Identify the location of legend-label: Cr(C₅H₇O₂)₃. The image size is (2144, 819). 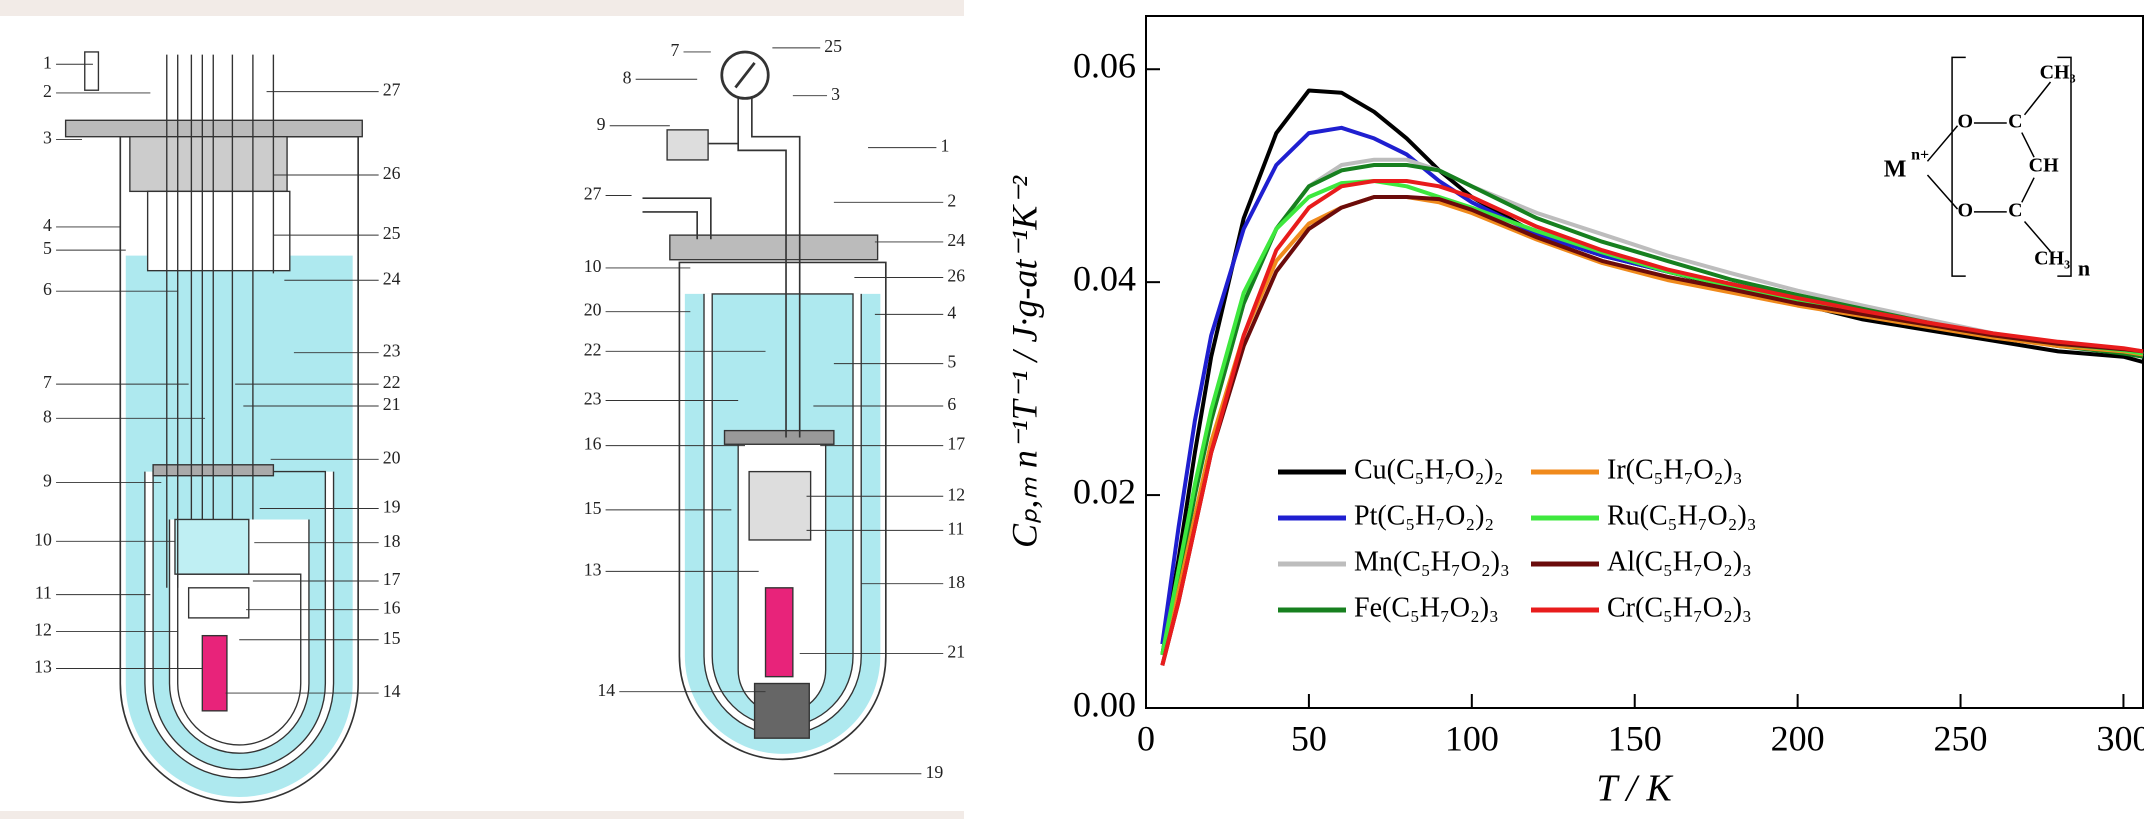
(1679, 607).